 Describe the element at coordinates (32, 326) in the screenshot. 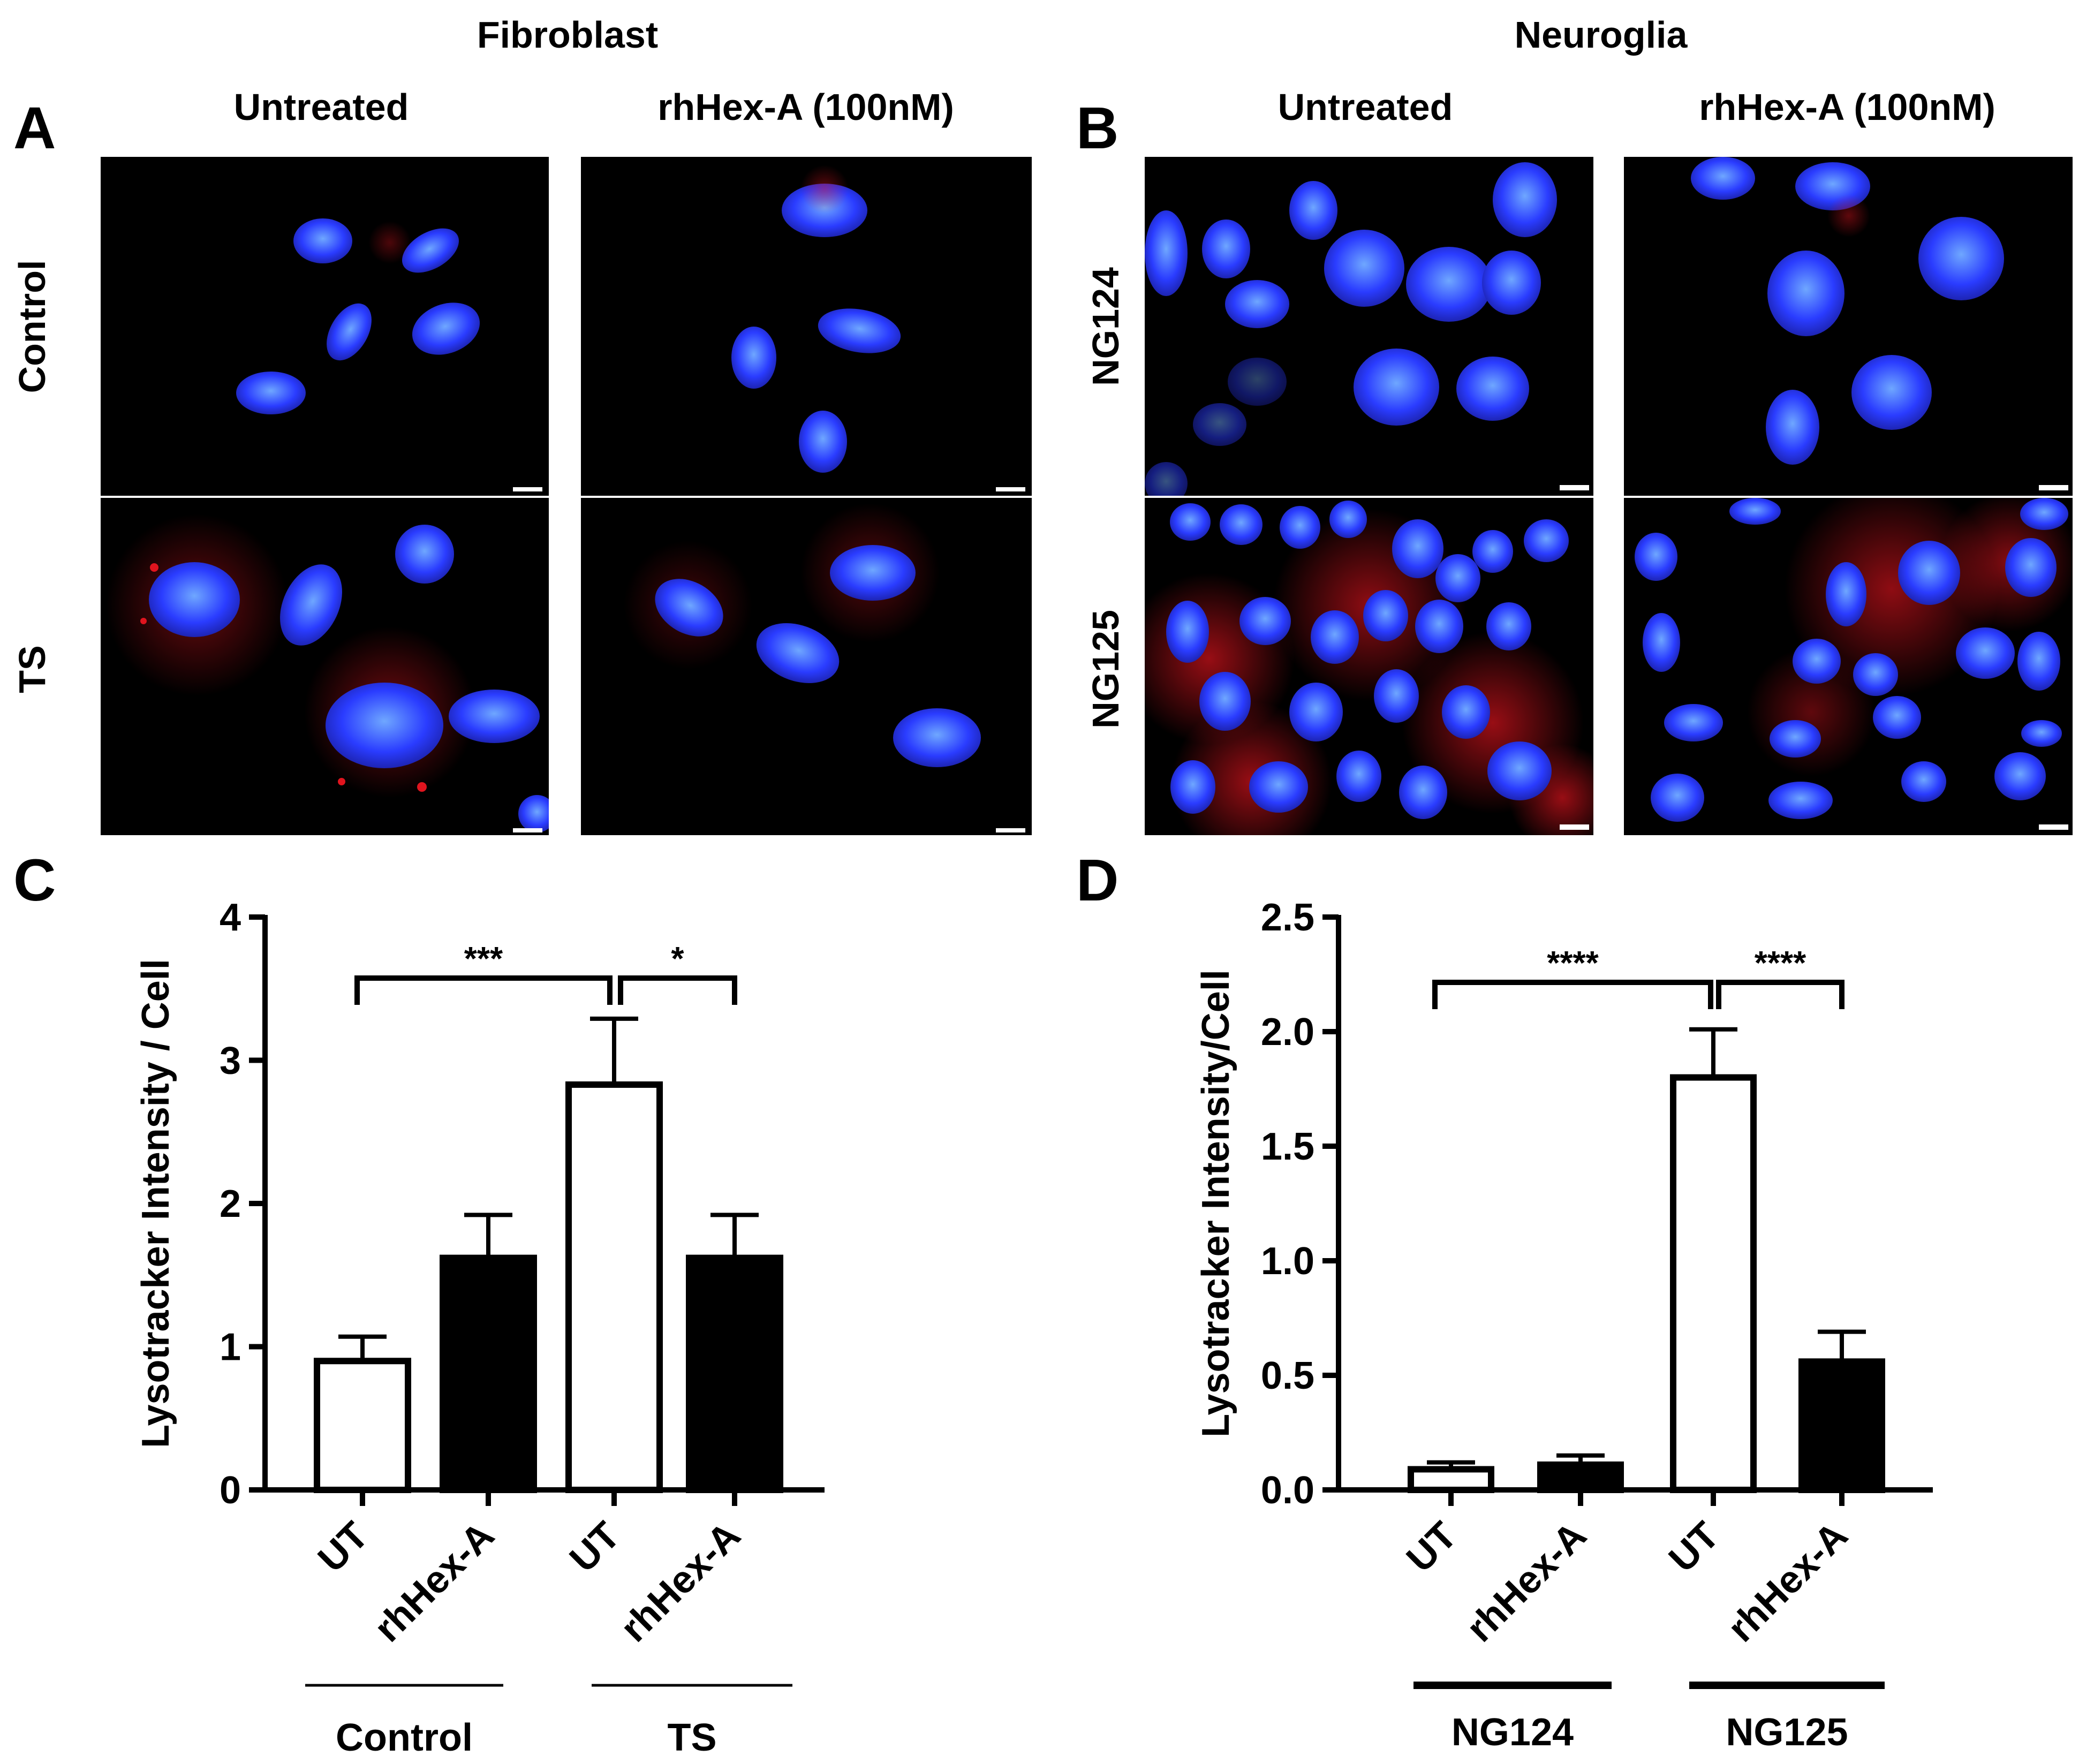

I see `row-label-control: Control` at that location.